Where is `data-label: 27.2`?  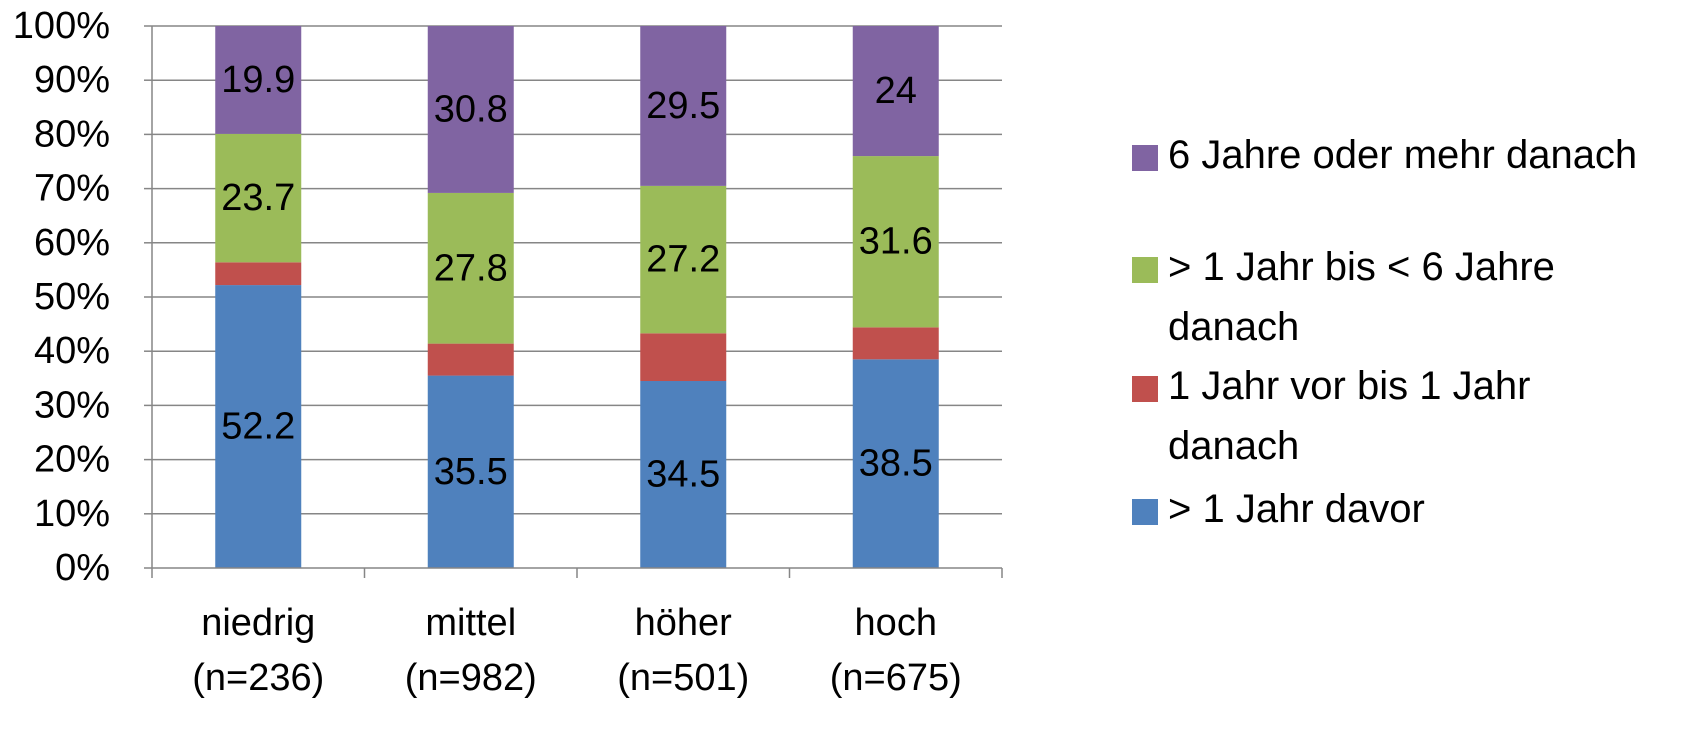
data-label: 27.2 is located at coordinates (683, 260).